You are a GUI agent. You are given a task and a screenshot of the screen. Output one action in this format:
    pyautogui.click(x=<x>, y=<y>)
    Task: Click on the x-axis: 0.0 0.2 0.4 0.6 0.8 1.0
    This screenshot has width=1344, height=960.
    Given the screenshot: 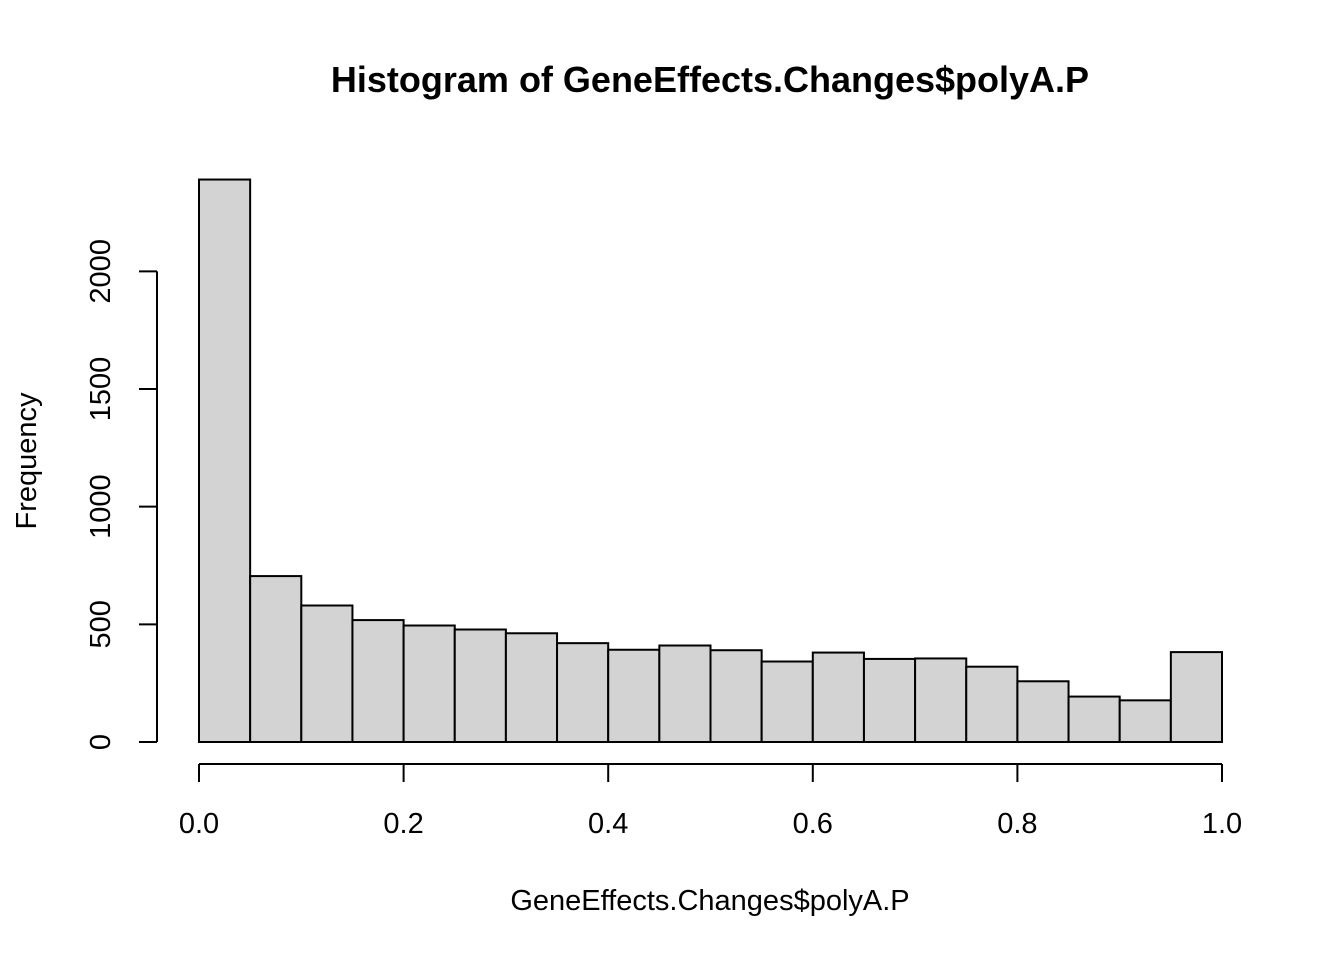 What is the action you would take?
    pyautogui.click(x=710, y=801)
    